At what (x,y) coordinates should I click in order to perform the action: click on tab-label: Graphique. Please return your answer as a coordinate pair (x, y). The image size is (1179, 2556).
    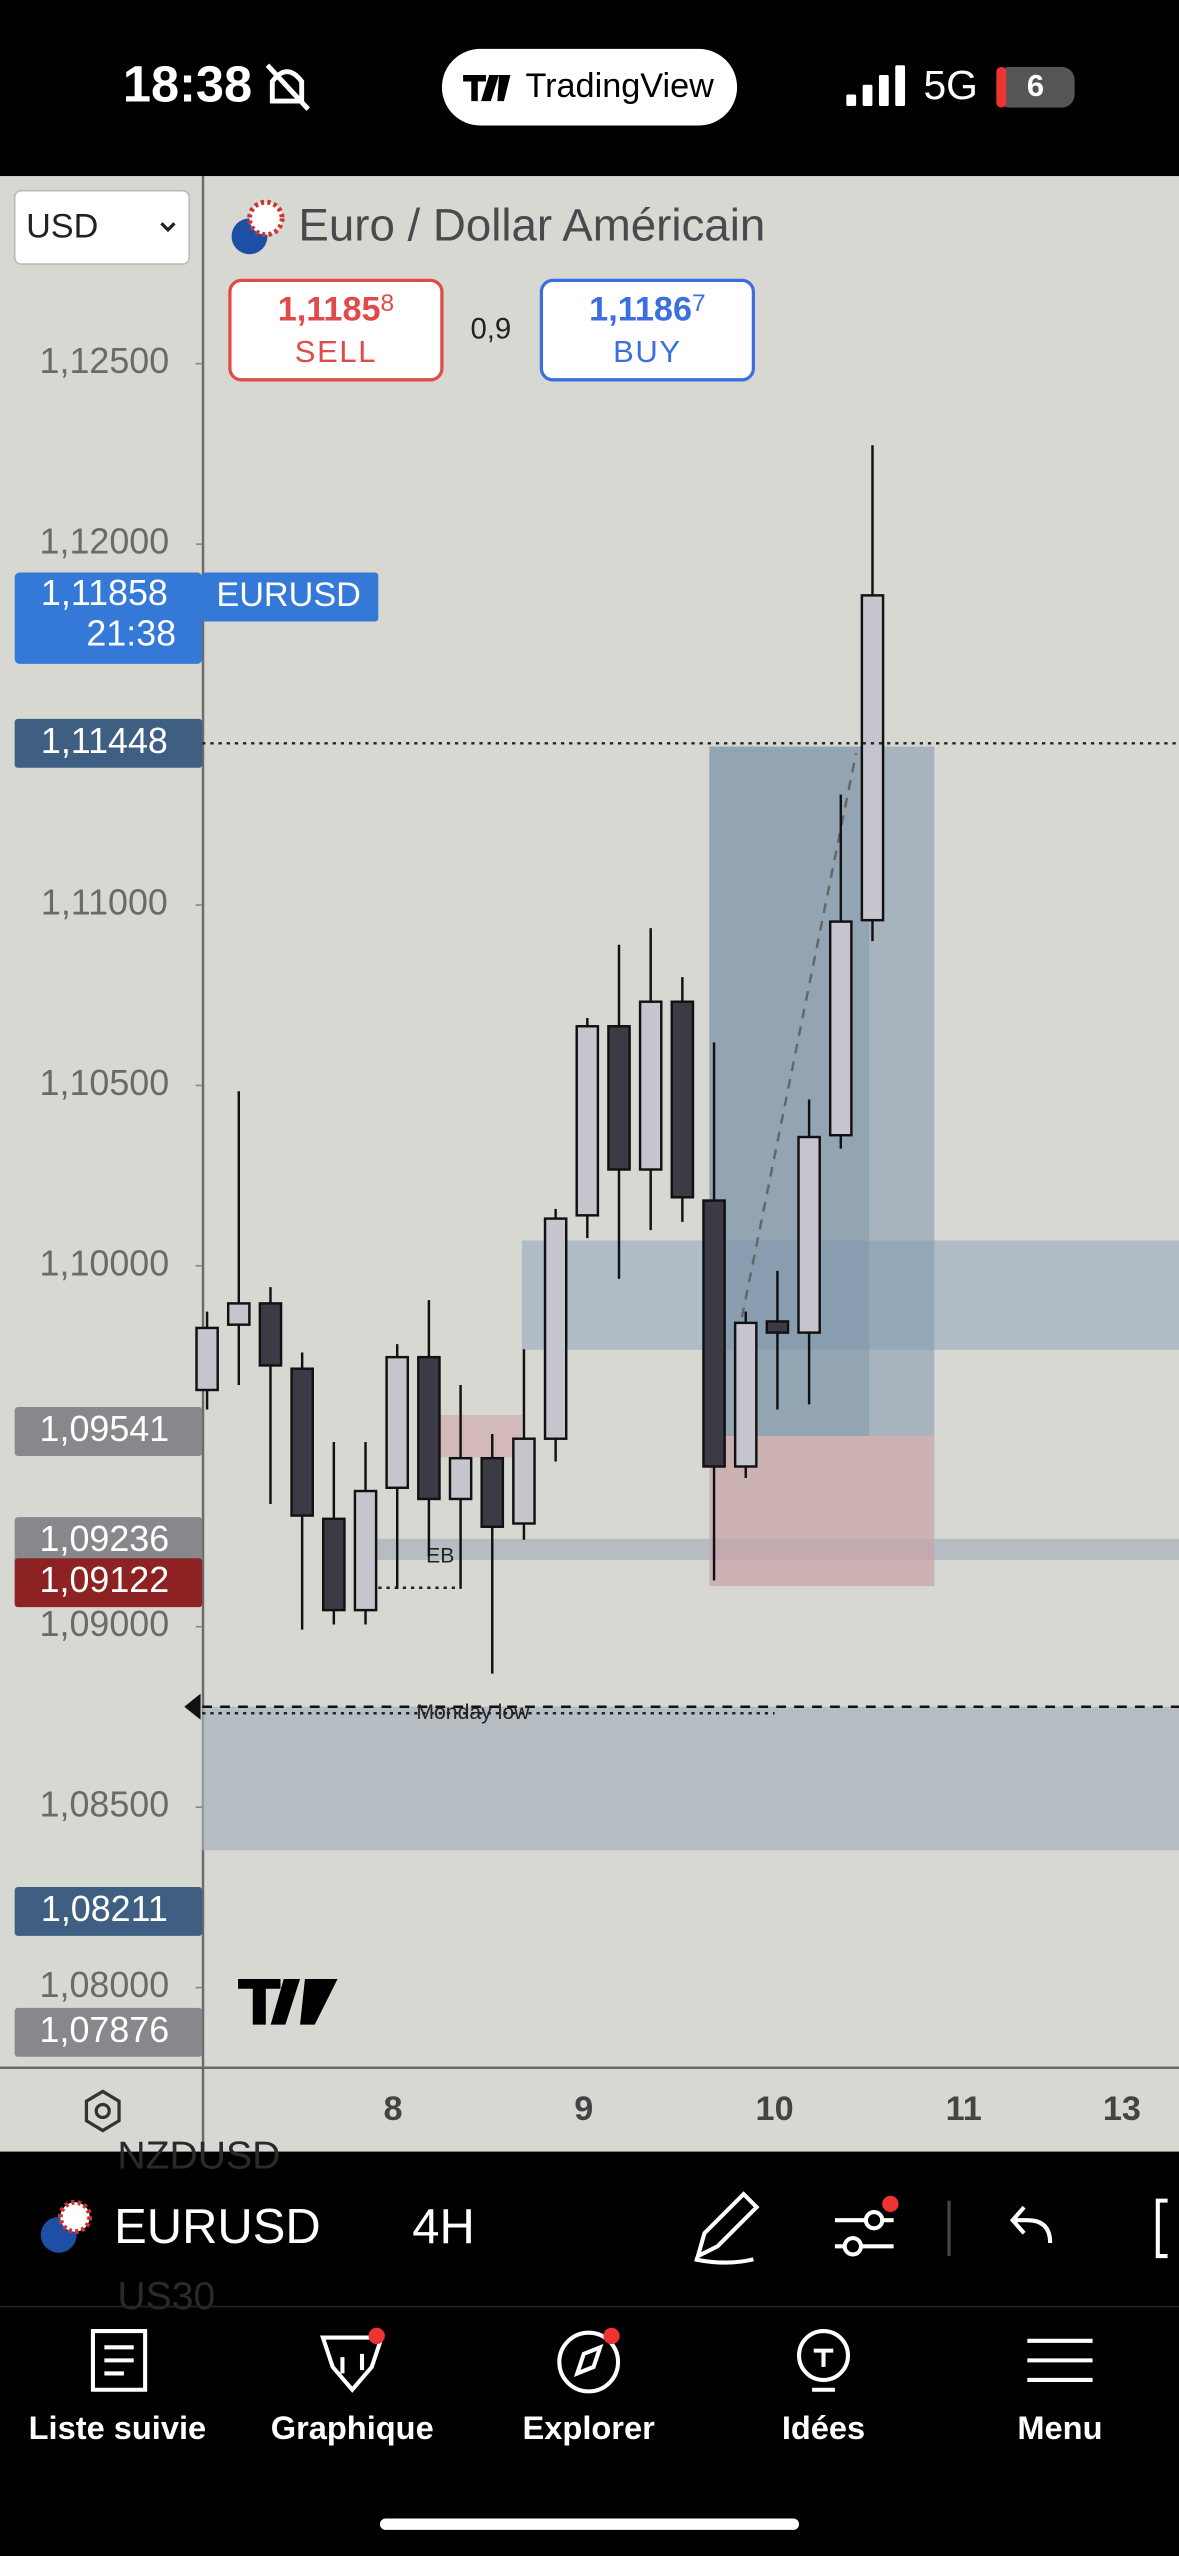
    Looking at the image, I should click on (352, 2427).